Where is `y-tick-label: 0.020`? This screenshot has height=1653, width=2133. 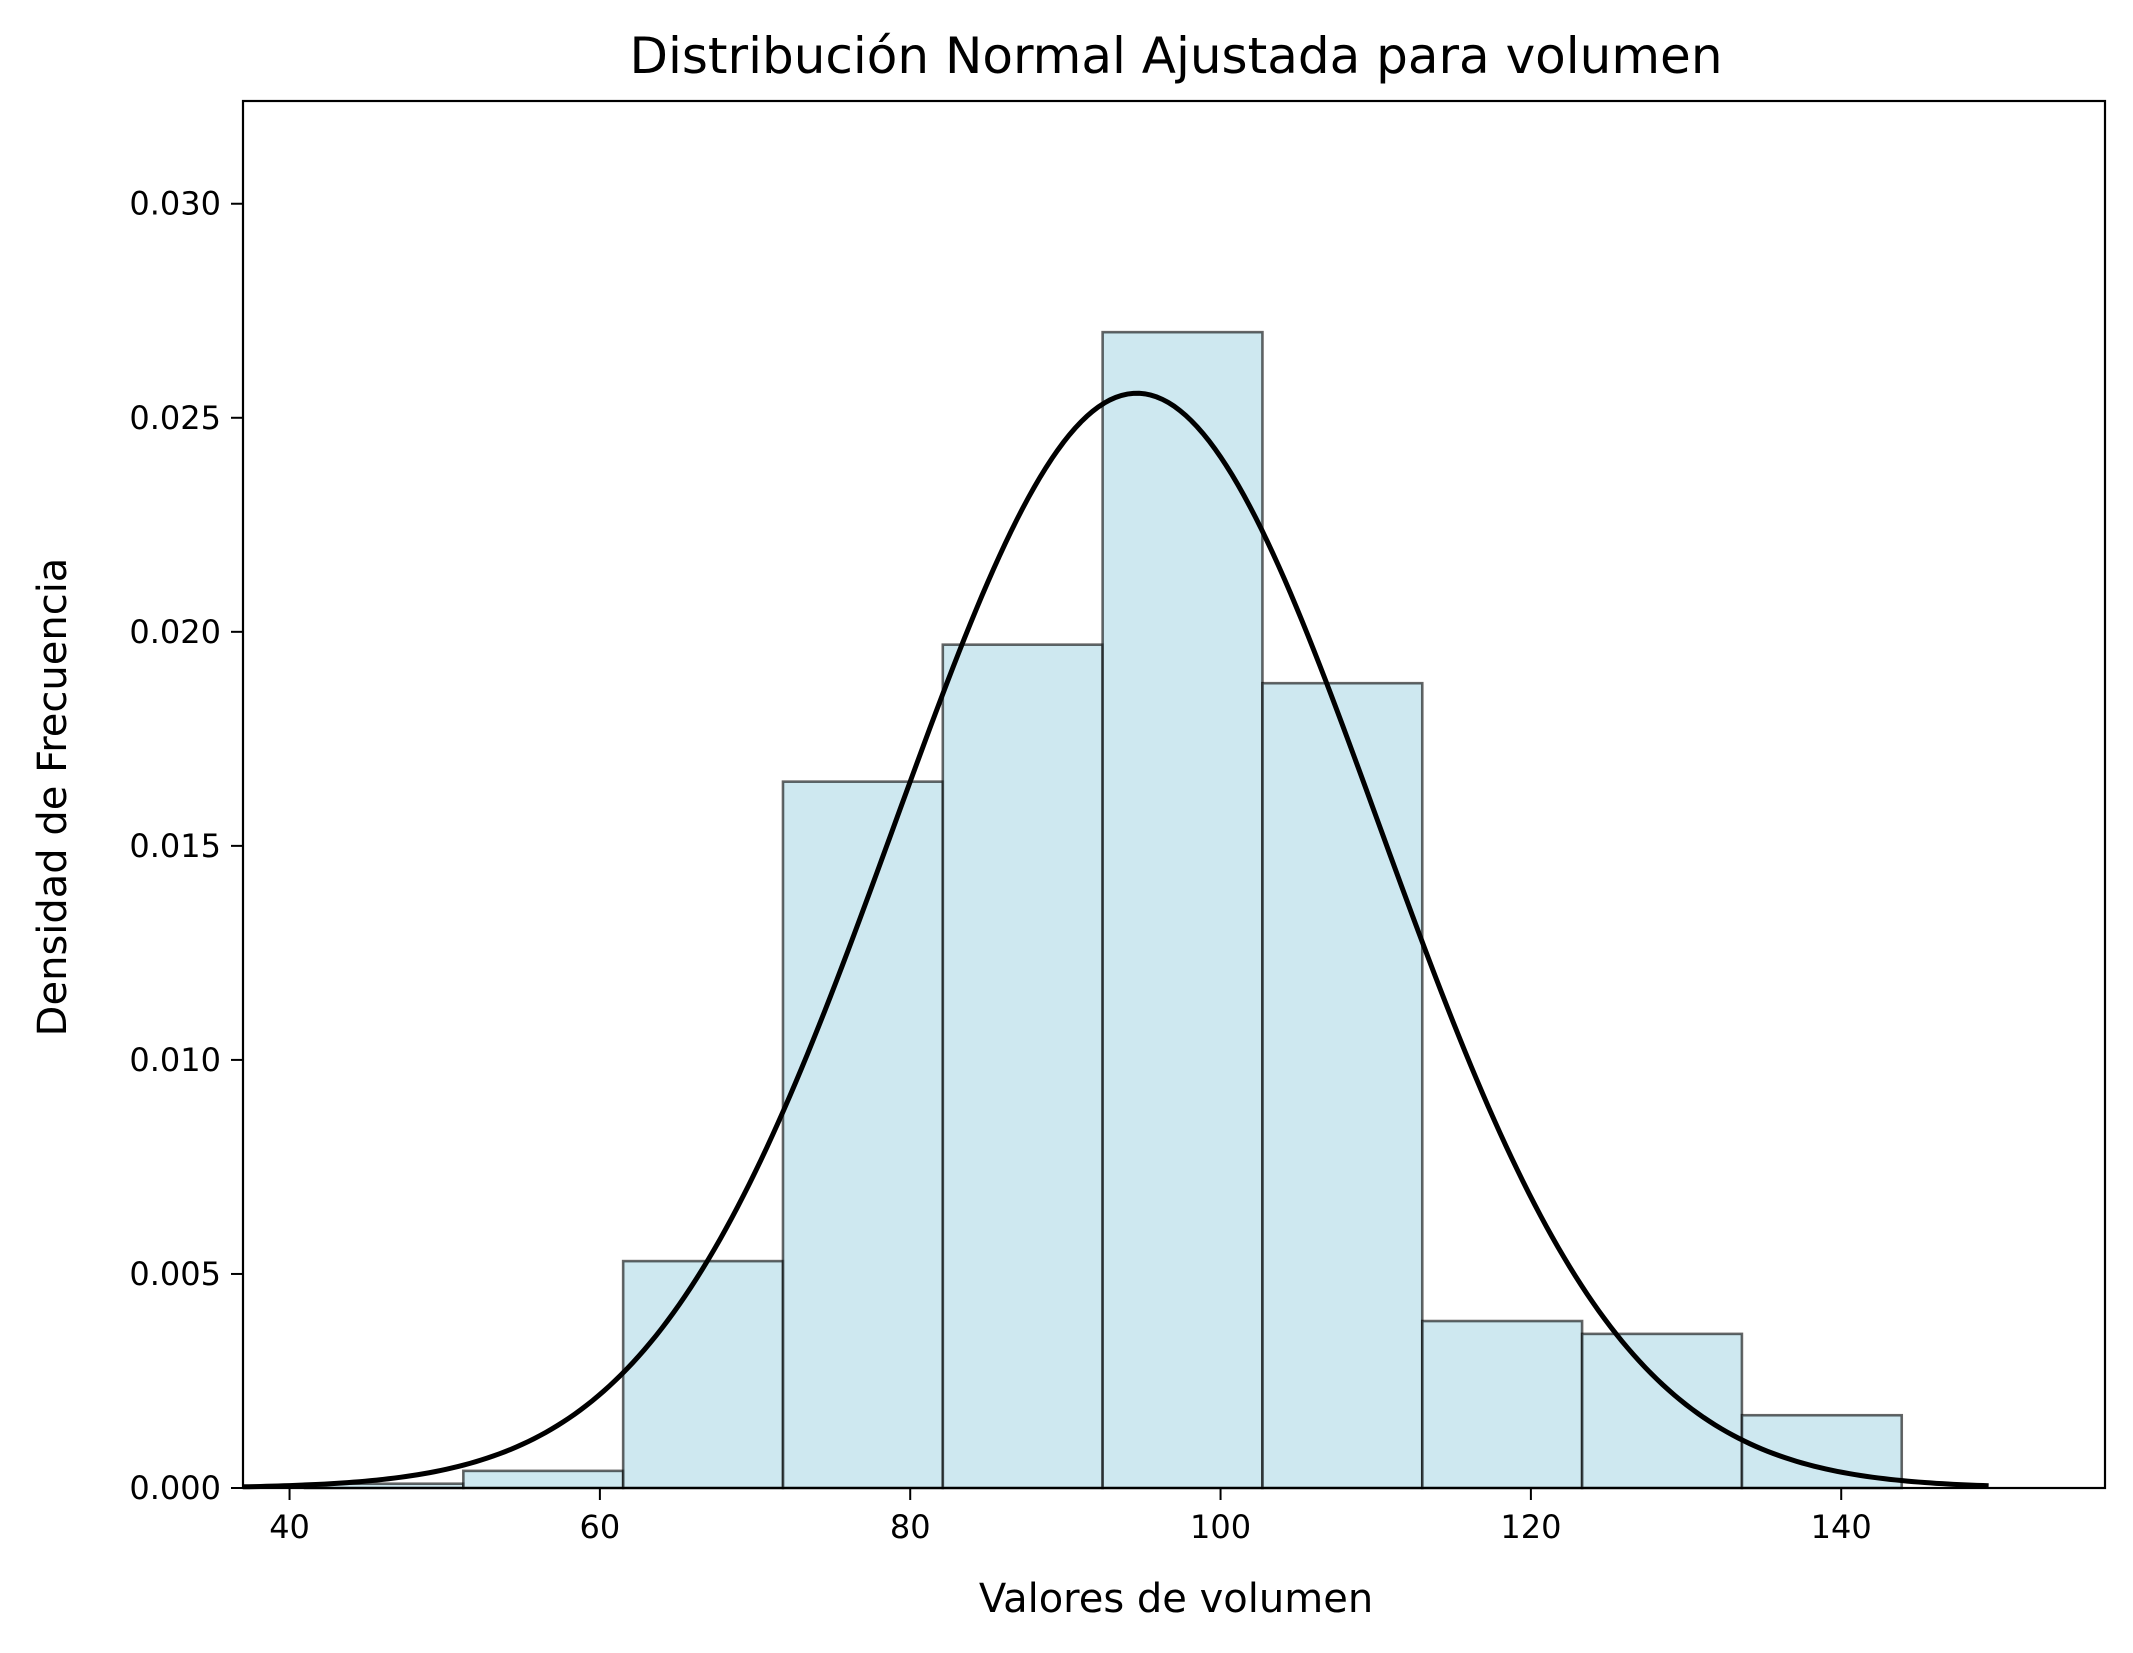 y-tick-label: 0.020 is located at coordinates (175, 632).